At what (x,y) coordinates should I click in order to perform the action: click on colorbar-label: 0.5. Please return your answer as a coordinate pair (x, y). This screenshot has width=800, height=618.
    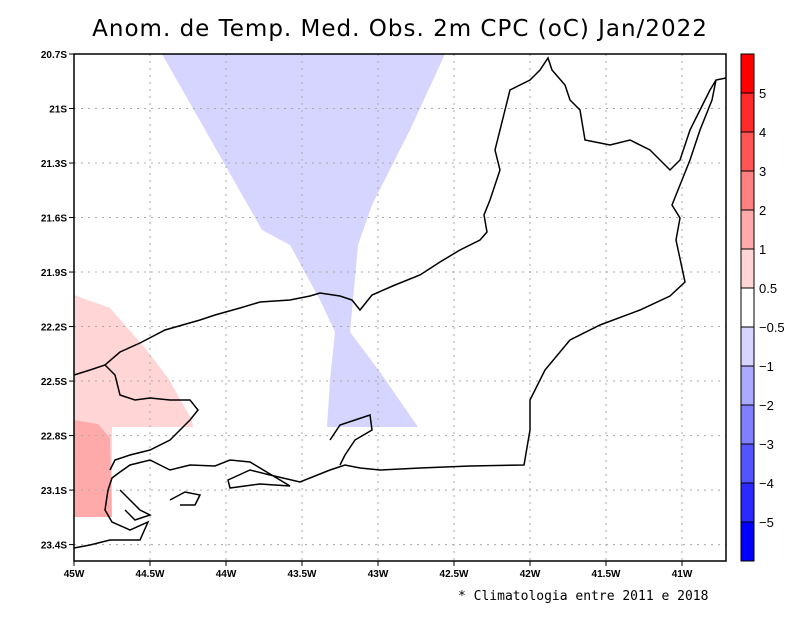
    Looking at the image, I should click on (768, 288).